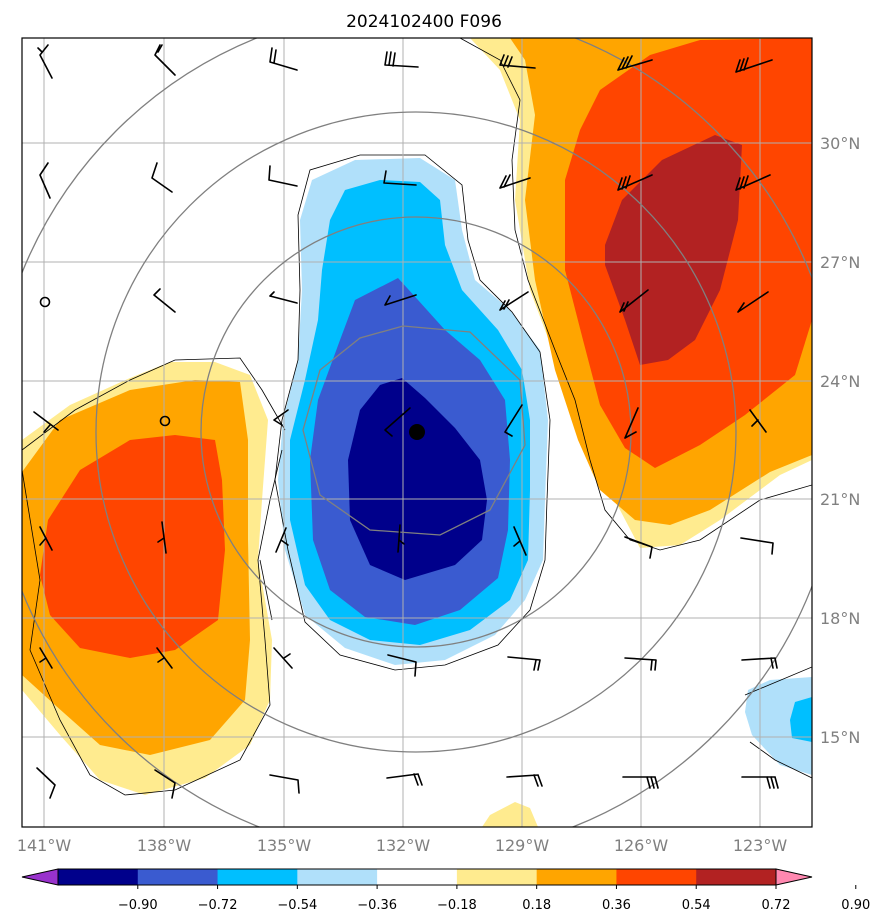  I want to click on lon-label: 135°W, so click(284, 845).